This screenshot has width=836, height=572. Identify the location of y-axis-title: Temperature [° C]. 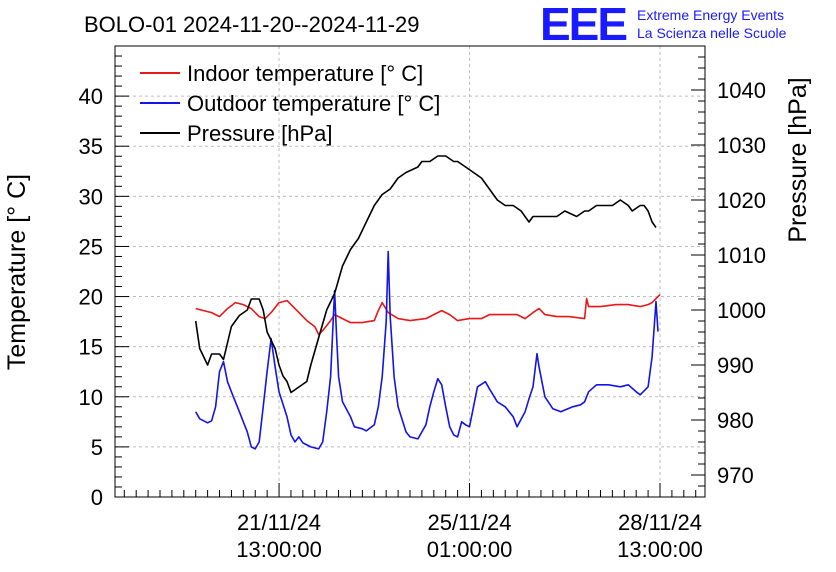
(17, 272).